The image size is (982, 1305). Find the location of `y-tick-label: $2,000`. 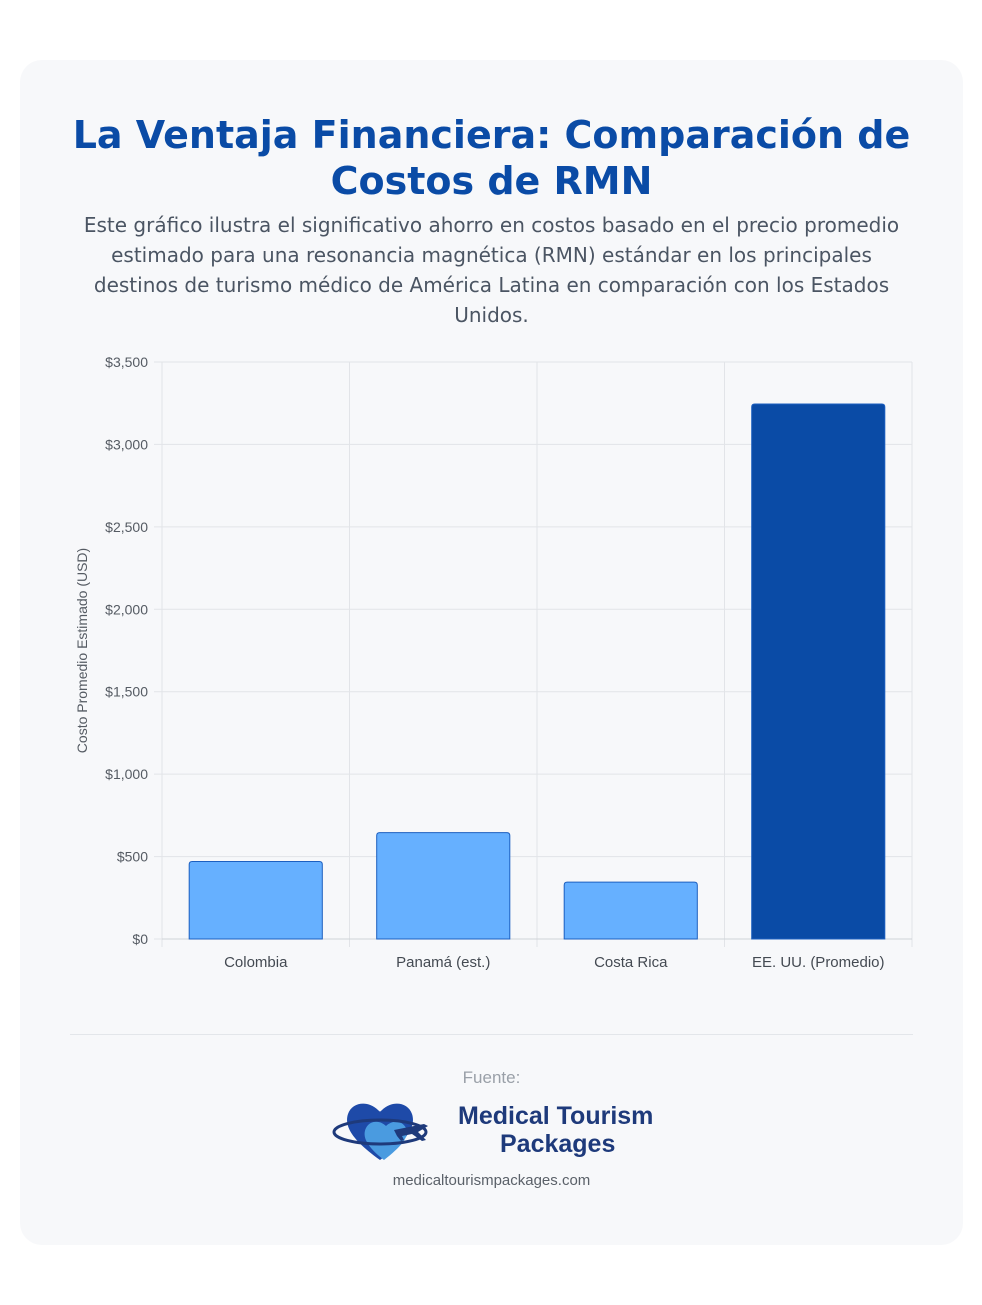

y-tick-label: $2,000 is located at coordinates (126, 609).